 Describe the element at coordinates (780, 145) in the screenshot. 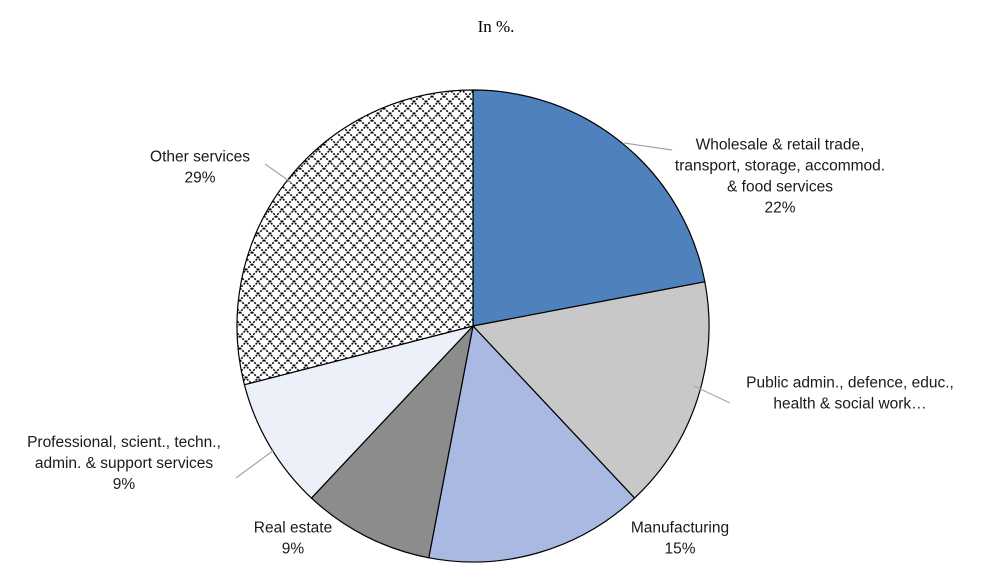

I see `slice-label-line: Wholesale & retail trade,` at that location.